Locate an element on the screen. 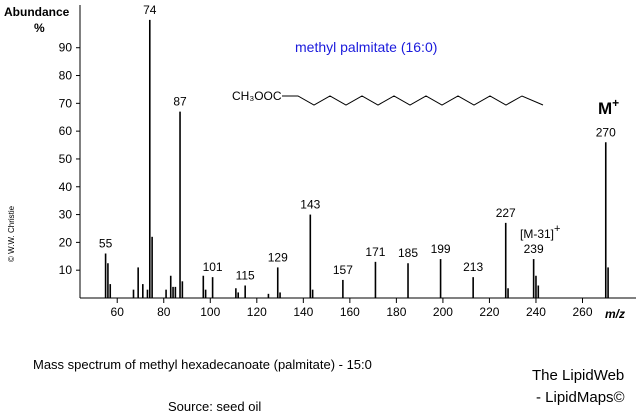 This screenshot has height=417, width=644. x-tick-label: 220 is located at coordinates (489, 312).